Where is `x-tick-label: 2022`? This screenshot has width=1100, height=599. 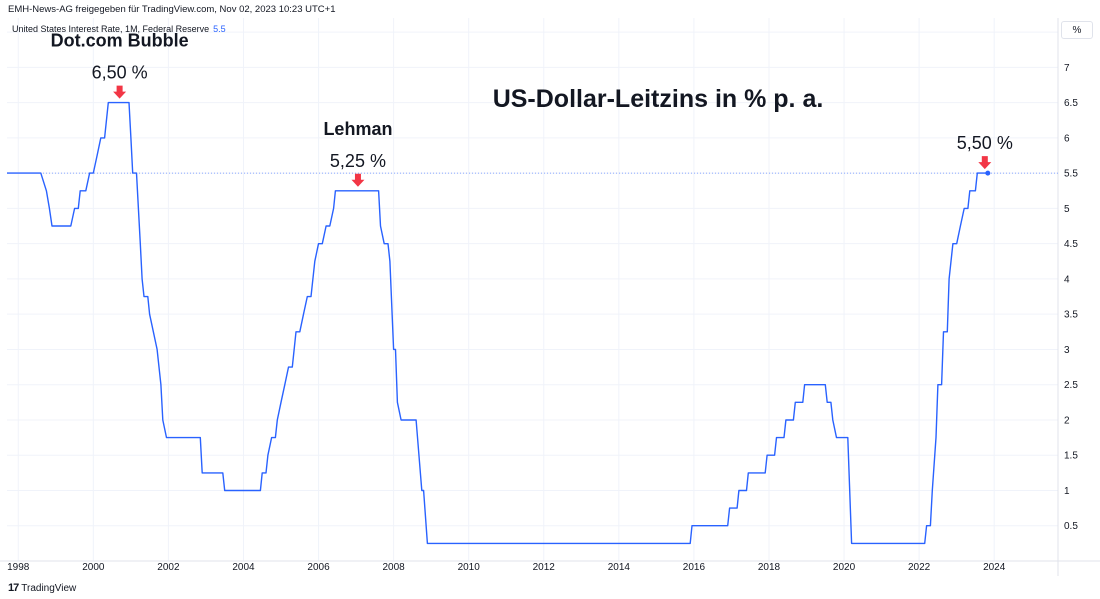
x-tick-label: 2022 is located at coordinates (919, 567).